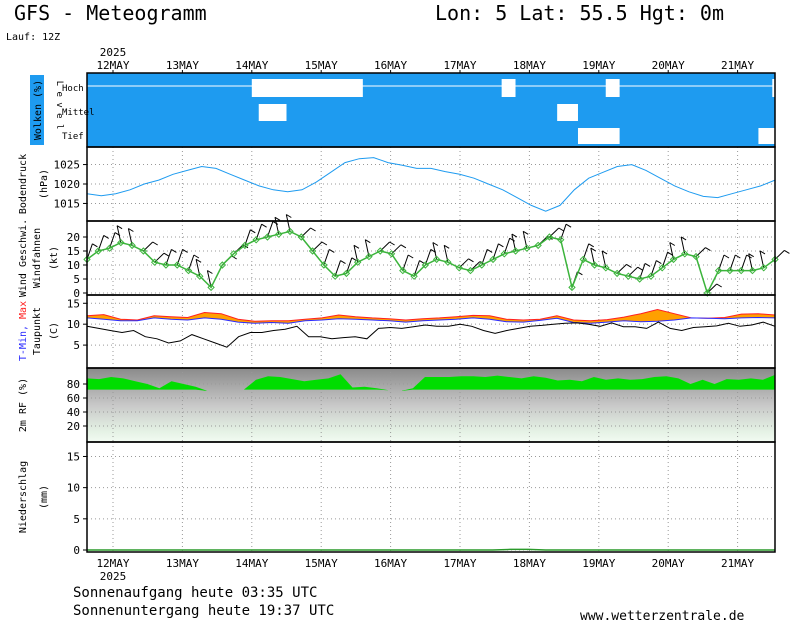  Describe the element at coordinates (59, 105) in the screenshot. I see `cloud-level-axis-label: L e v e l` at that location.